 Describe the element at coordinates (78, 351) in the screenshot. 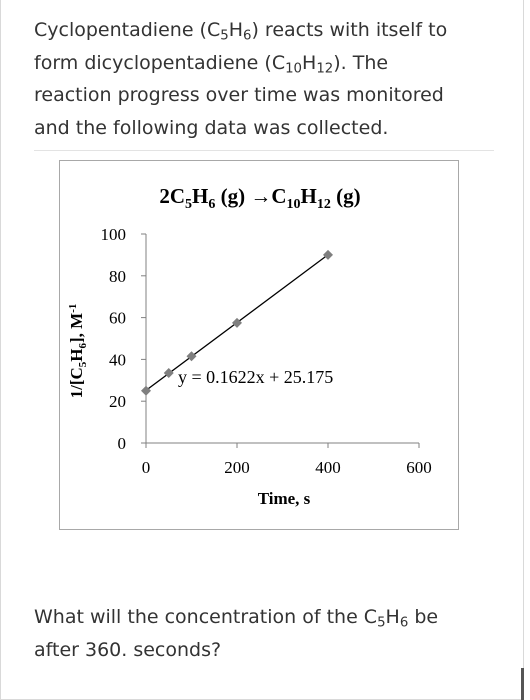

I see `y-axis-label: 1/[C5H6], M-1` at that location.